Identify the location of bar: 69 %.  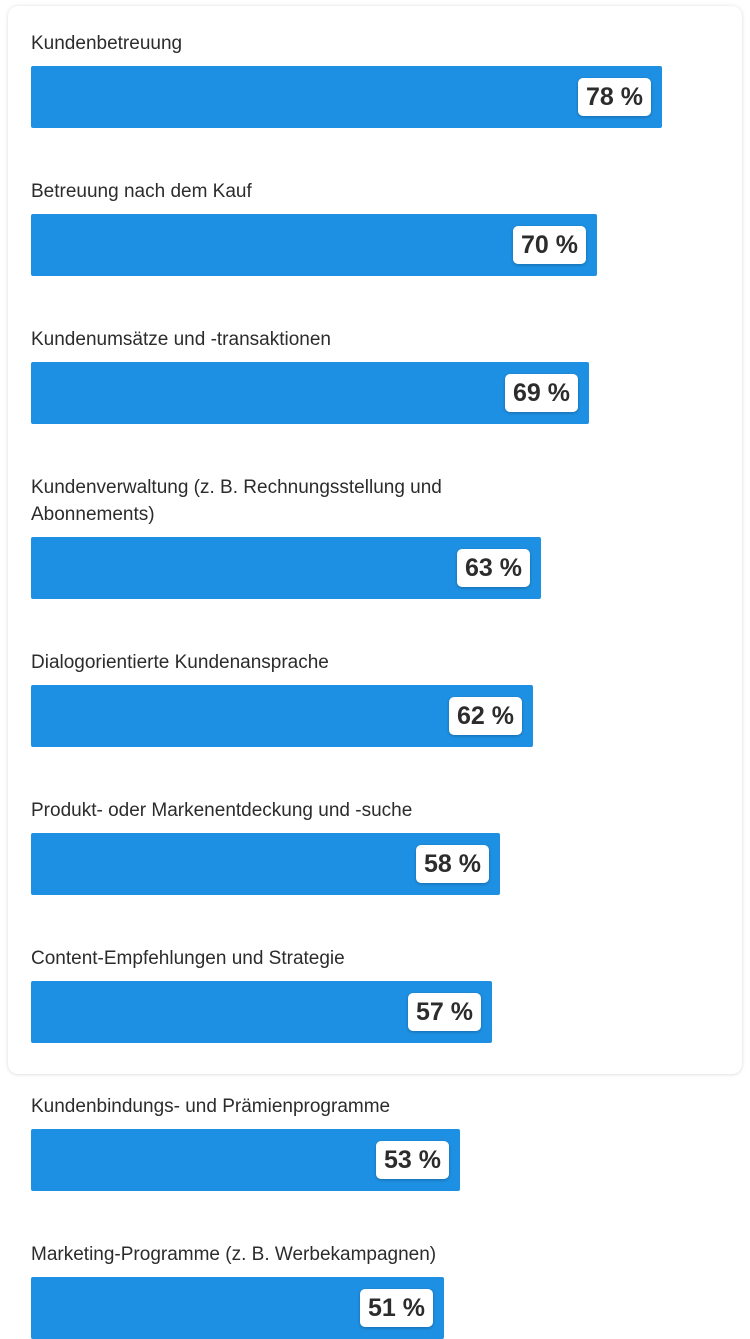
(310, 393).